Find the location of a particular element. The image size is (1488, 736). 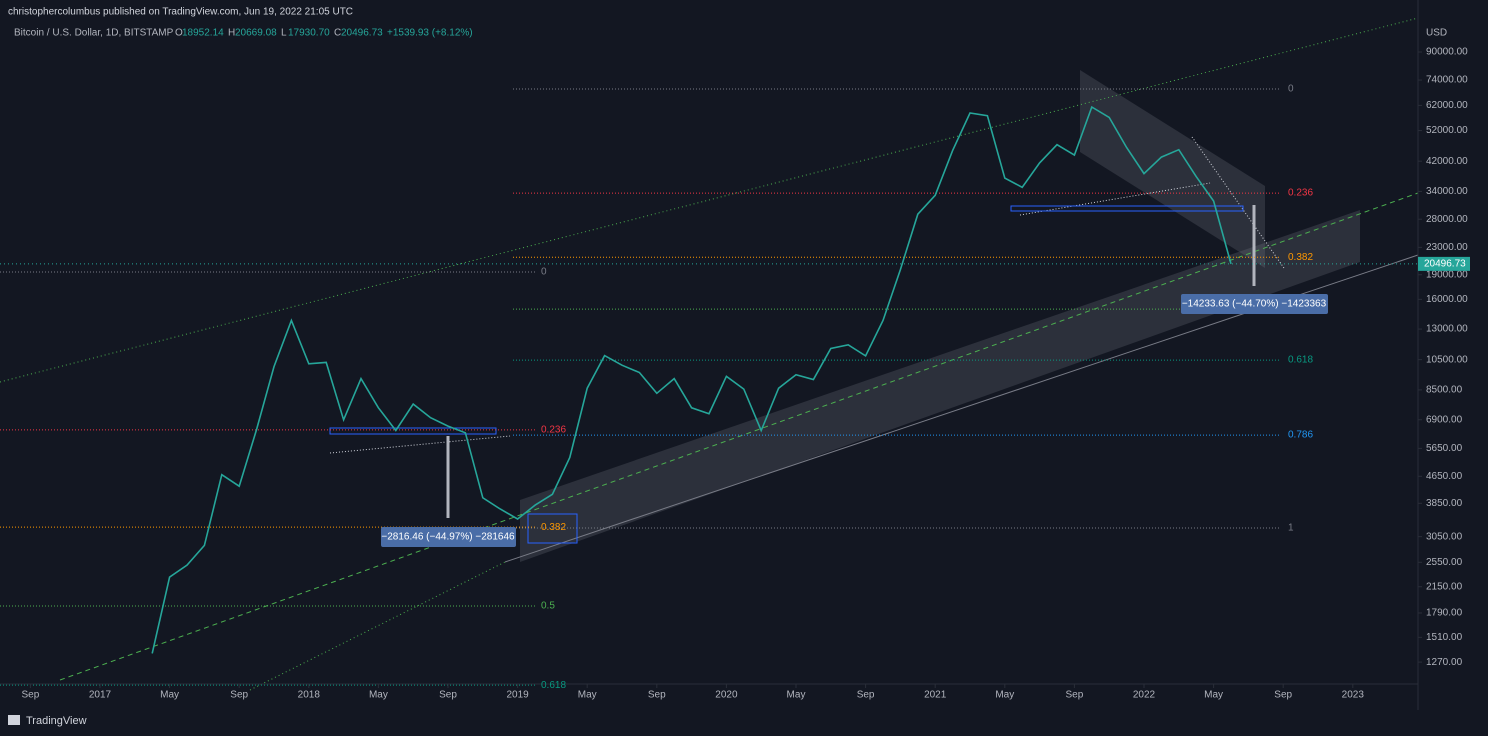

chart-title: Bitcoin / U.S. Dollar, 1D, BITSTAMP is located at coordinates (94, 33).